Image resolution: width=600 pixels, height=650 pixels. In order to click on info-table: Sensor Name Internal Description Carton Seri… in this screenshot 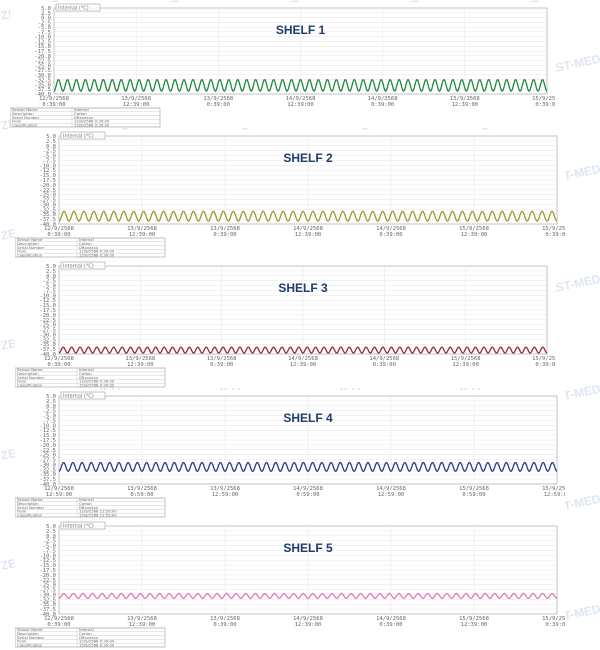, I will do `click(90, 377)`.